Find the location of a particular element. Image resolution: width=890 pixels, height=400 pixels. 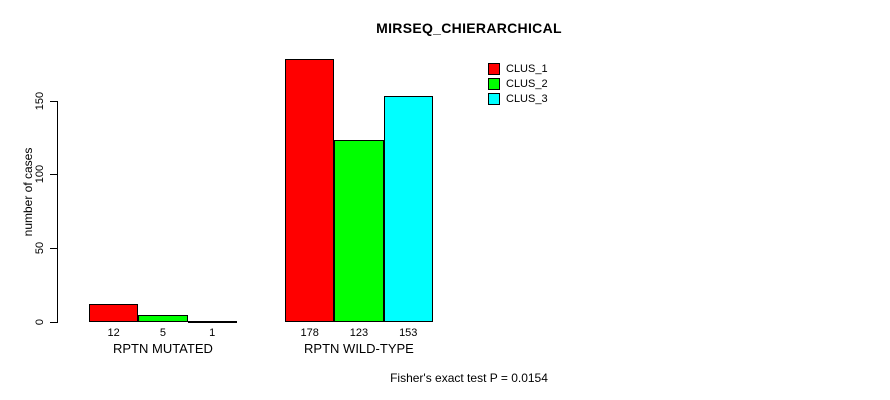

y-axis-line is located at coordinates (57, 211).